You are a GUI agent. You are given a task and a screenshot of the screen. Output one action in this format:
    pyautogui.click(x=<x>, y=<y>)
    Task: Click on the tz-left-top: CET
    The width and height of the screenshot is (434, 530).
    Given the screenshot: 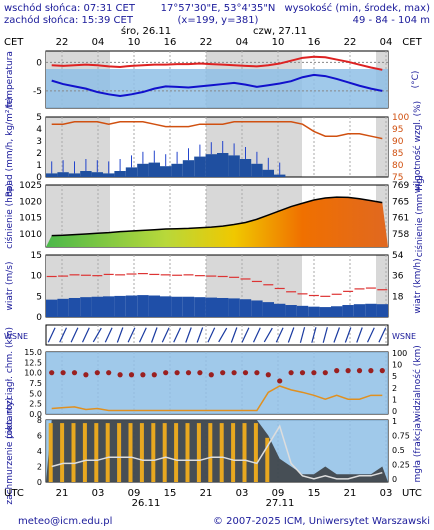 What is the action you would take?
    pyautogui.click(x=14, y=42)
    